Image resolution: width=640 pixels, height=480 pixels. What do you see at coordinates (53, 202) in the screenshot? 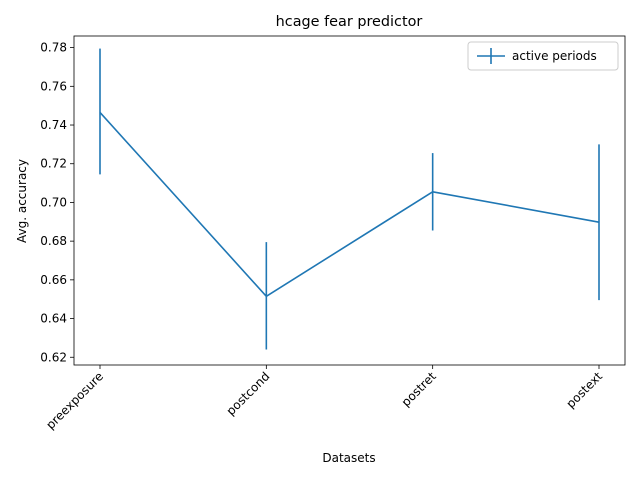
I see `y-tick-label: 0.70` at bounding box center [53, 202].